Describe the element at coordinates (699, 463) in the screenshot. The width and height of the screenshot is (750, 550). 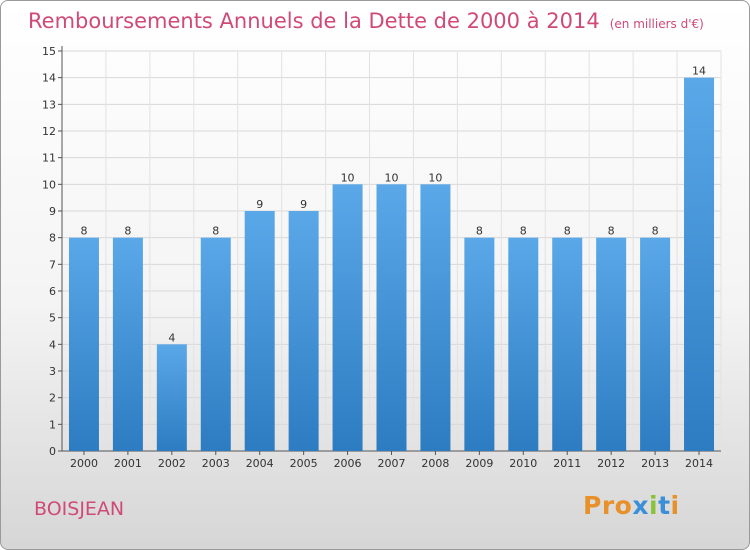
I see `x-tick-label: 2014` at that location.